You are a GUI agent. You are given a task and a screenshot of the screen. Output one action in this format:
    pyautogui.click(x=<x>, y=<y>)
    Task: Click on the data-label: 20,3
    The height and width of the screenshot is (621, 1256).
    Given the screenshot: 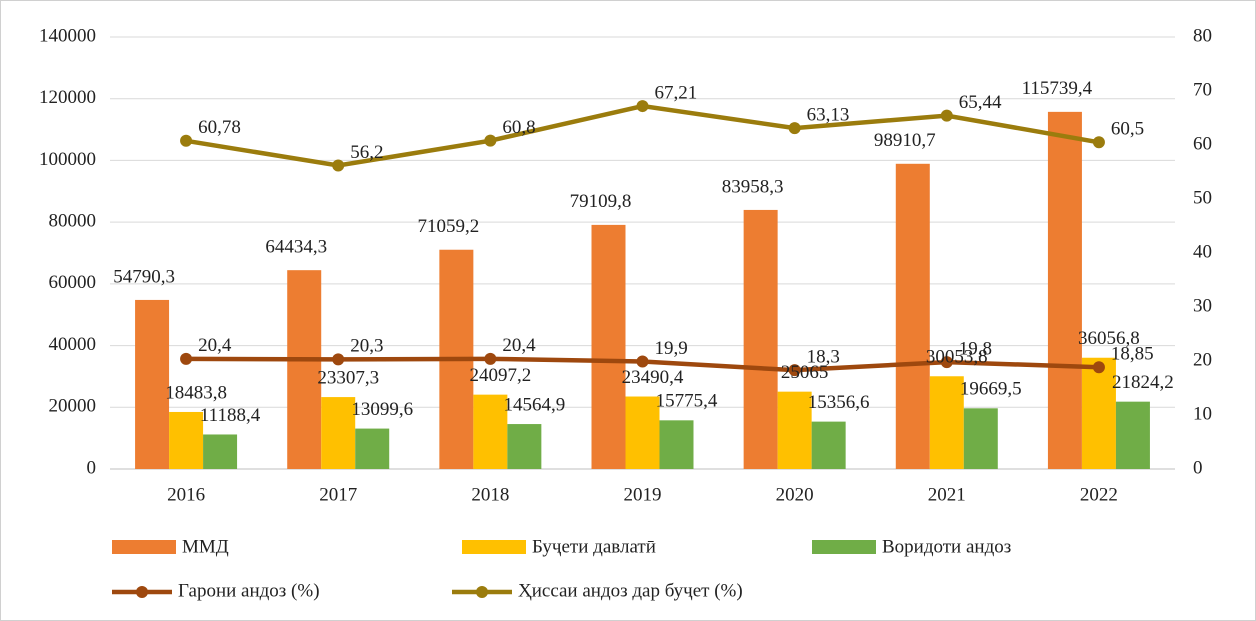 What is the action you would take?
    pyautogui.click(x=366, y=346)
    